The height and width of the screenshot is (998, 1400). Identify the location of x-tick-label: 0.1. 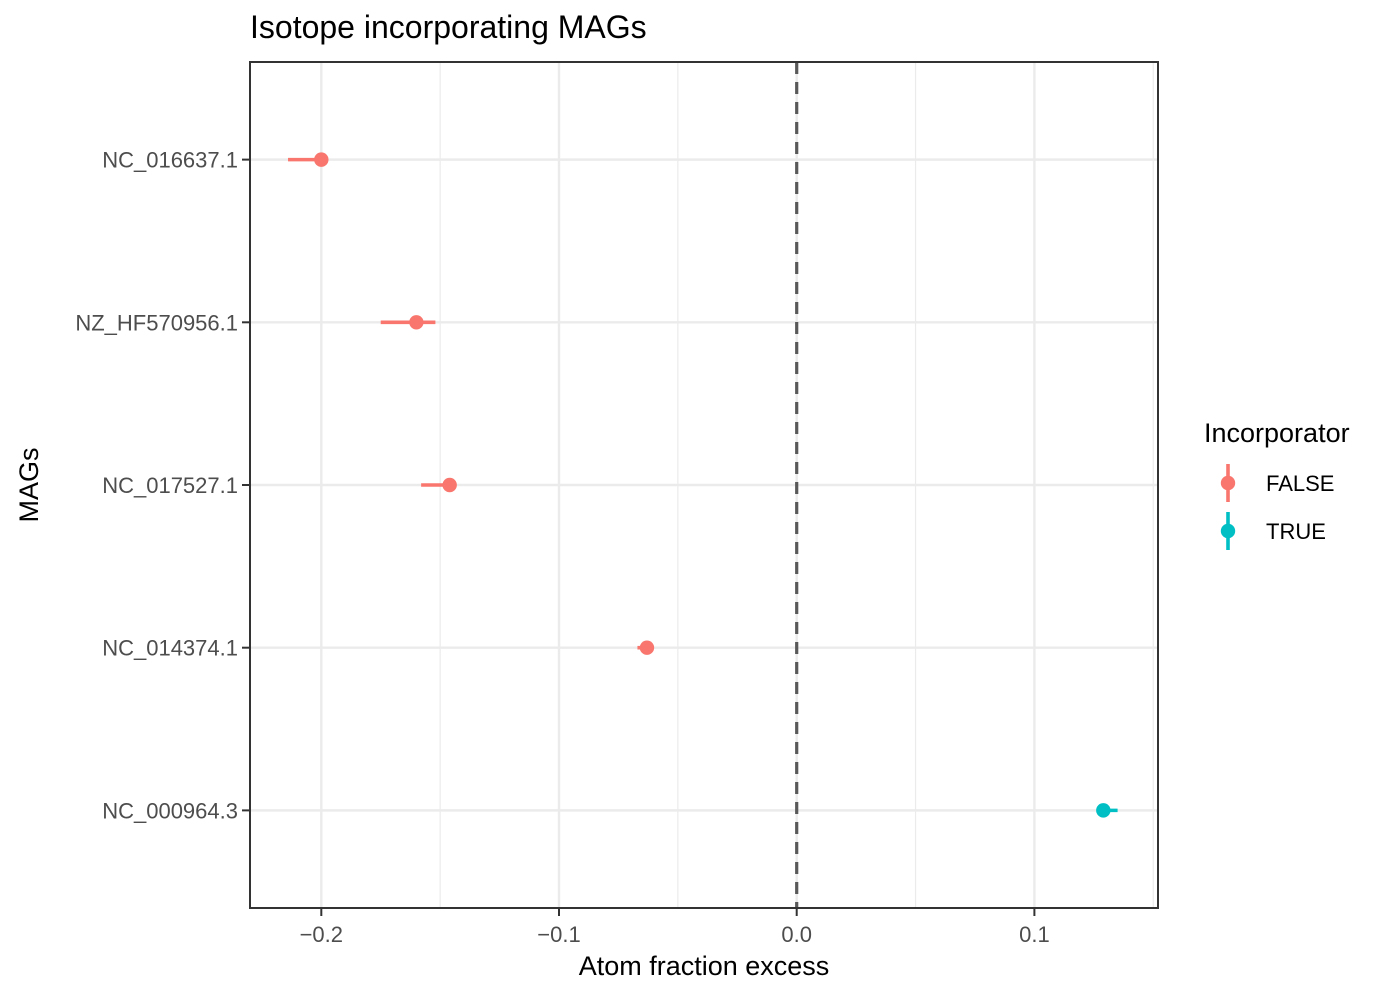
(1034, 934).